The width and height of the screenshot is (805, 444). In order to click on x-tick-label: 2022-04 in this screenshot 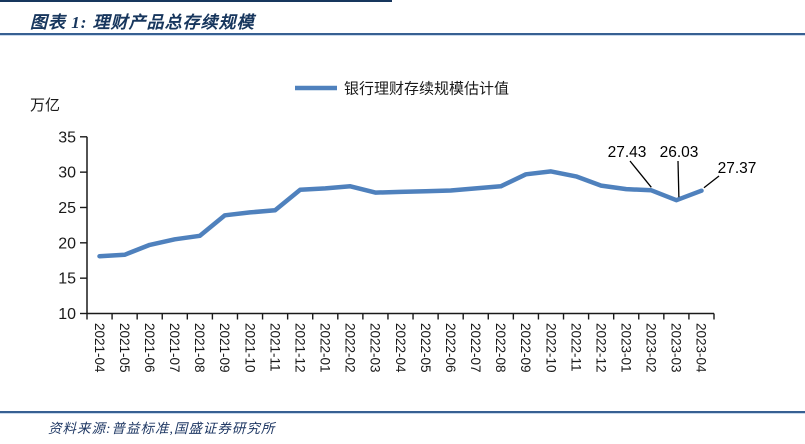, I will do `click(400, 348)`.